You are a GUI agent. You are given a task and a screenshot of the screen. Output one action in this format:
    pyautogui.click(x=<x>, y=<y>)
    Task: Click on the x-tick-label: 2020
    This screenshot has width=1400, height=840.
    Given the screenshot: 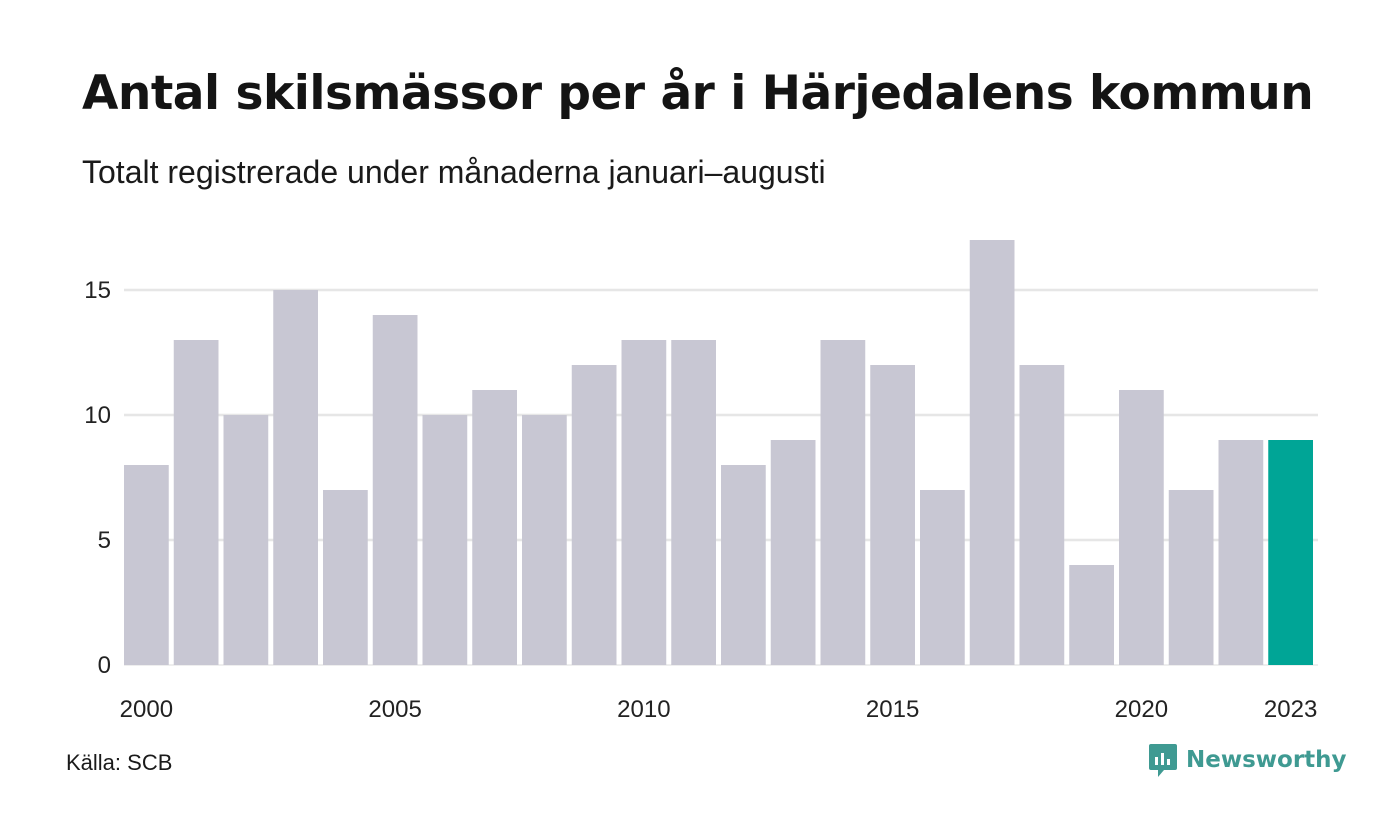 What is the action you would take?
    pyautogui.click(x=1141, y=709)
    